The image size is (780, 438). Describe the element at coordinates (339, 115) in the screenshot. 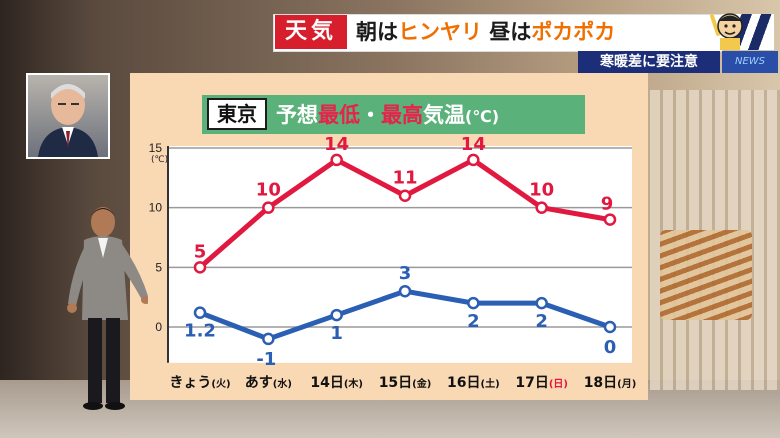

I see `title-part-2: 最低` at that location.